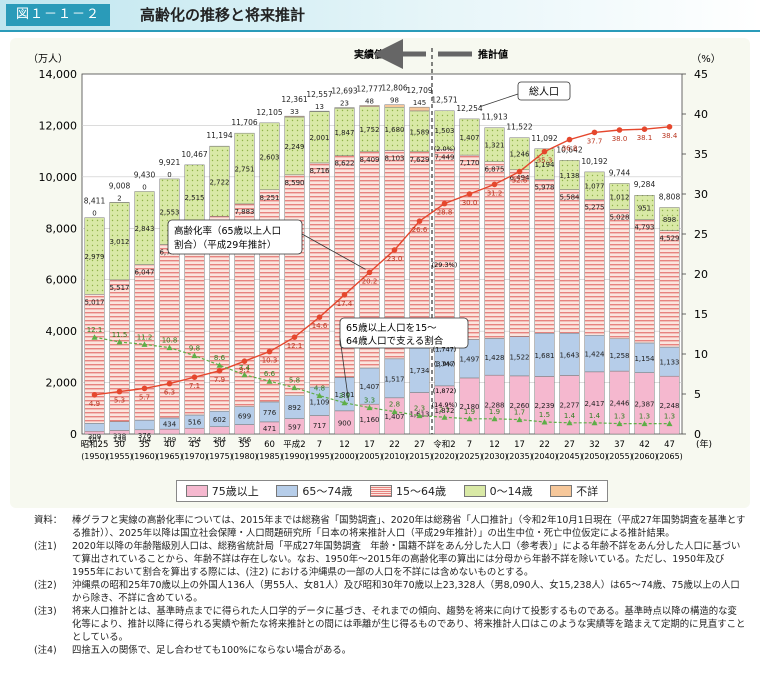 Image resolution: width=760 pixels, height=700 pixels. Describe the element at coordinates (470, 203) in the screenshot. I see `aging-rate-label: 30.0` at that location.